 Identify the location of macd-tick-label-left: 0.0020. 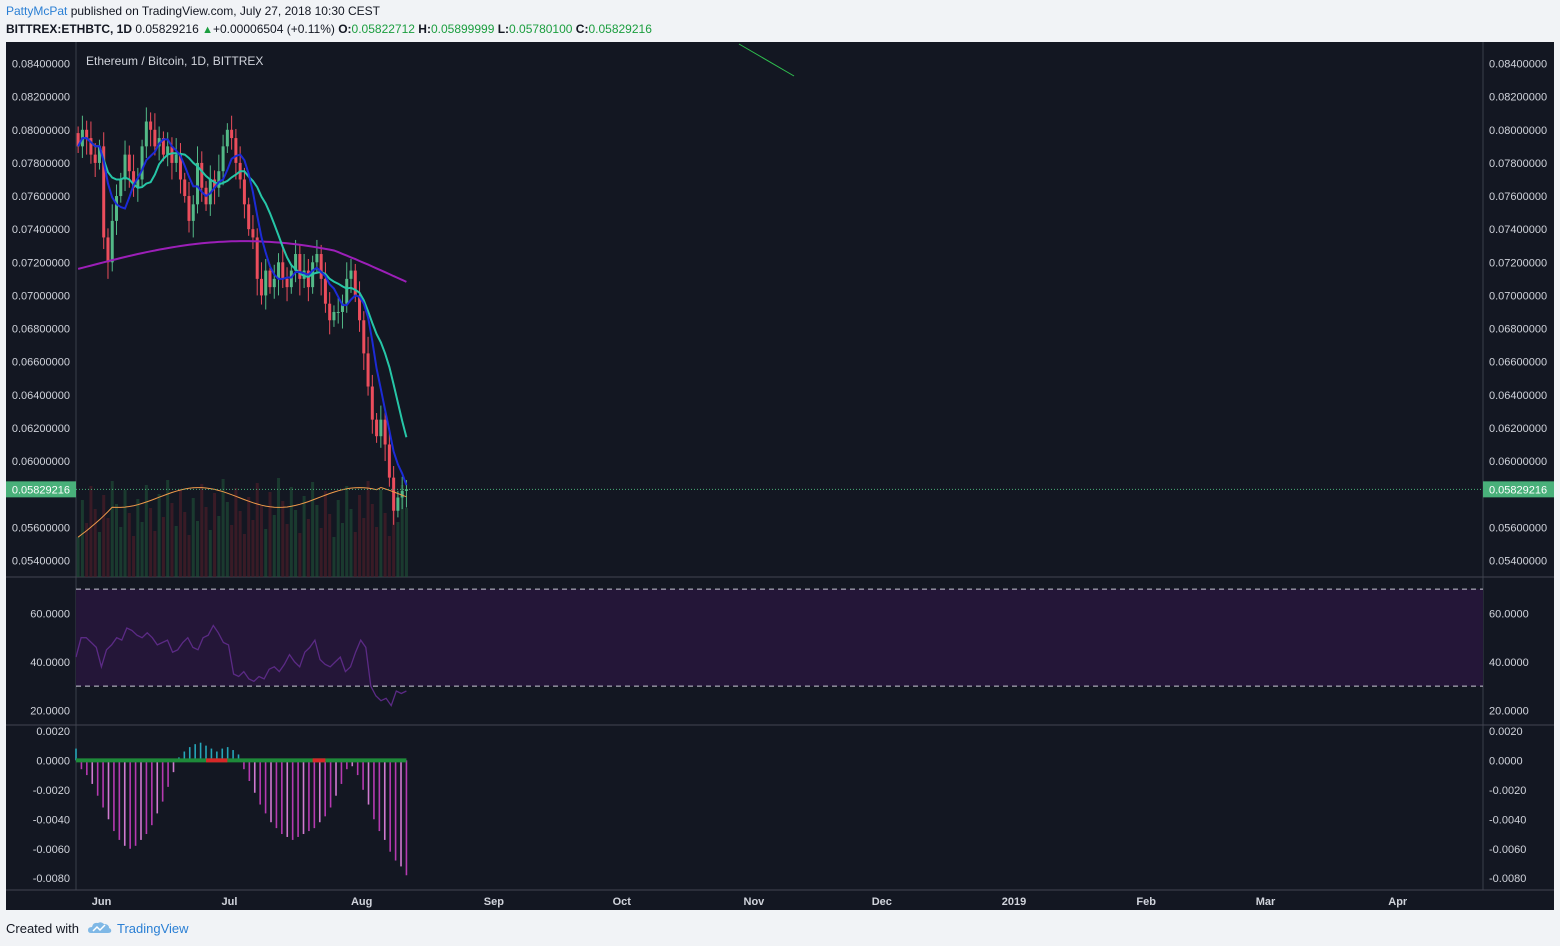
(53, 732).